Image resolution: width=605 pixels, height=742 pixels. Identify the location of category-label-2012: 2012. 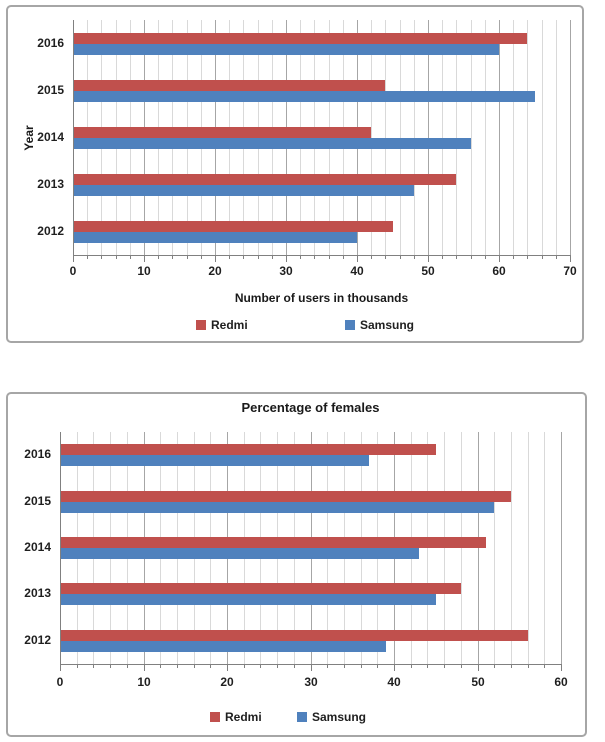
(50, 231).